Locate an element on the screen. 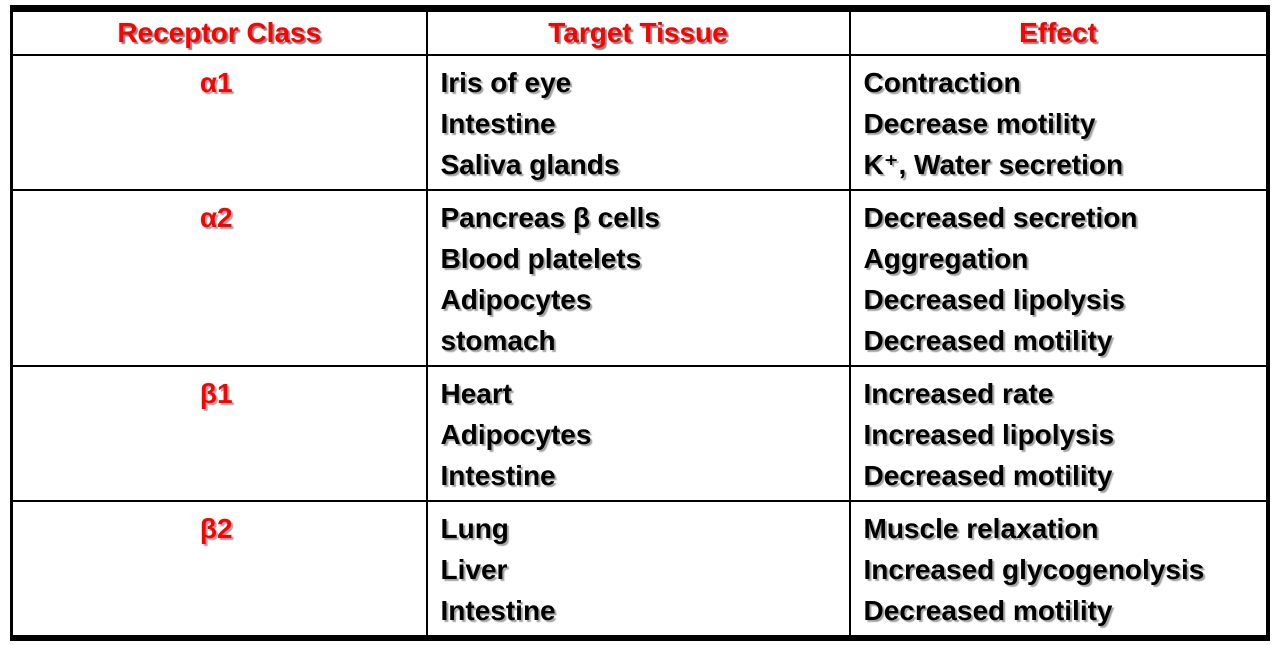  column-header-receptor-class: Receptor Class is located at coordinates (219, 31).